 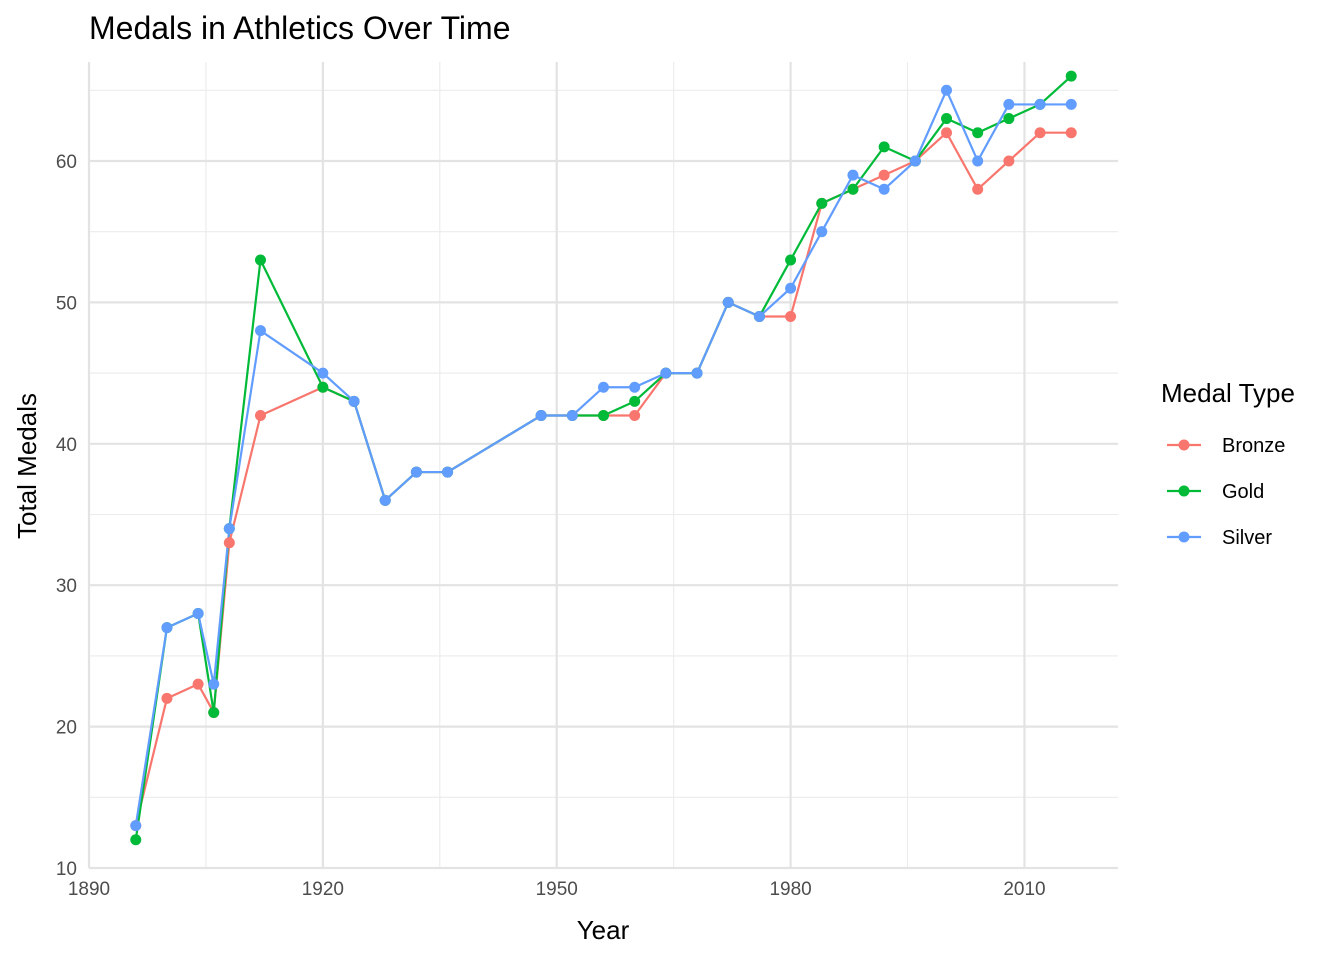 What do you see at coordinates (66, 869) in the screenshot?
I see `y-tick-label: 10` at bounding box center [66, 869].